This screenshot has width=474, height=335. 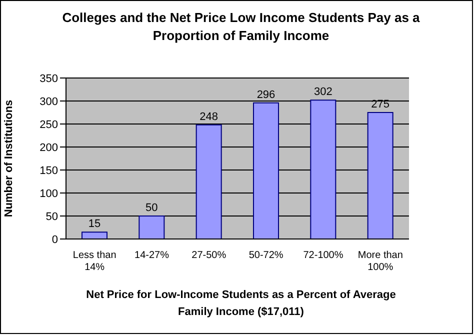 What do you see at coordinates (323, 92) in the screenshot?
I see `data-label: 302` at bounding box center [323, 92].